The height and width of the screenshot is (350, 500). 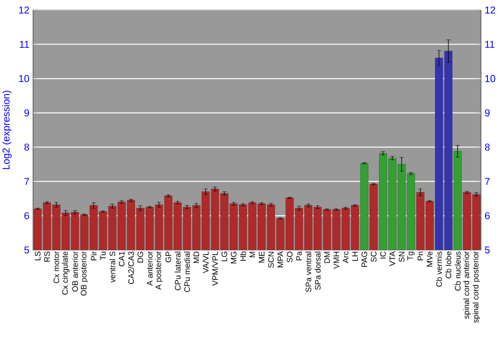 I want to click on y-tick-label: 10, so click(x=24, y=78).